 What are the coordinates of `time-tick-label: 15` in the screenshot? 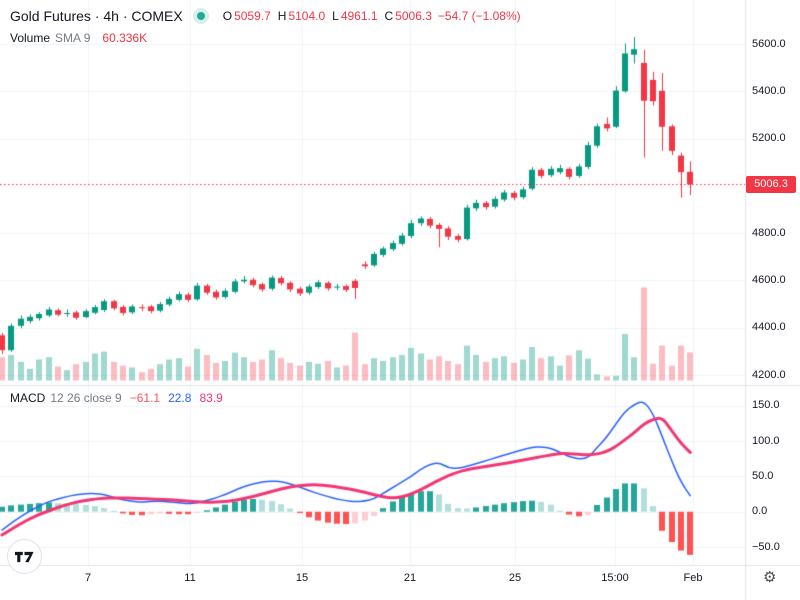 It's located at (302, 578).